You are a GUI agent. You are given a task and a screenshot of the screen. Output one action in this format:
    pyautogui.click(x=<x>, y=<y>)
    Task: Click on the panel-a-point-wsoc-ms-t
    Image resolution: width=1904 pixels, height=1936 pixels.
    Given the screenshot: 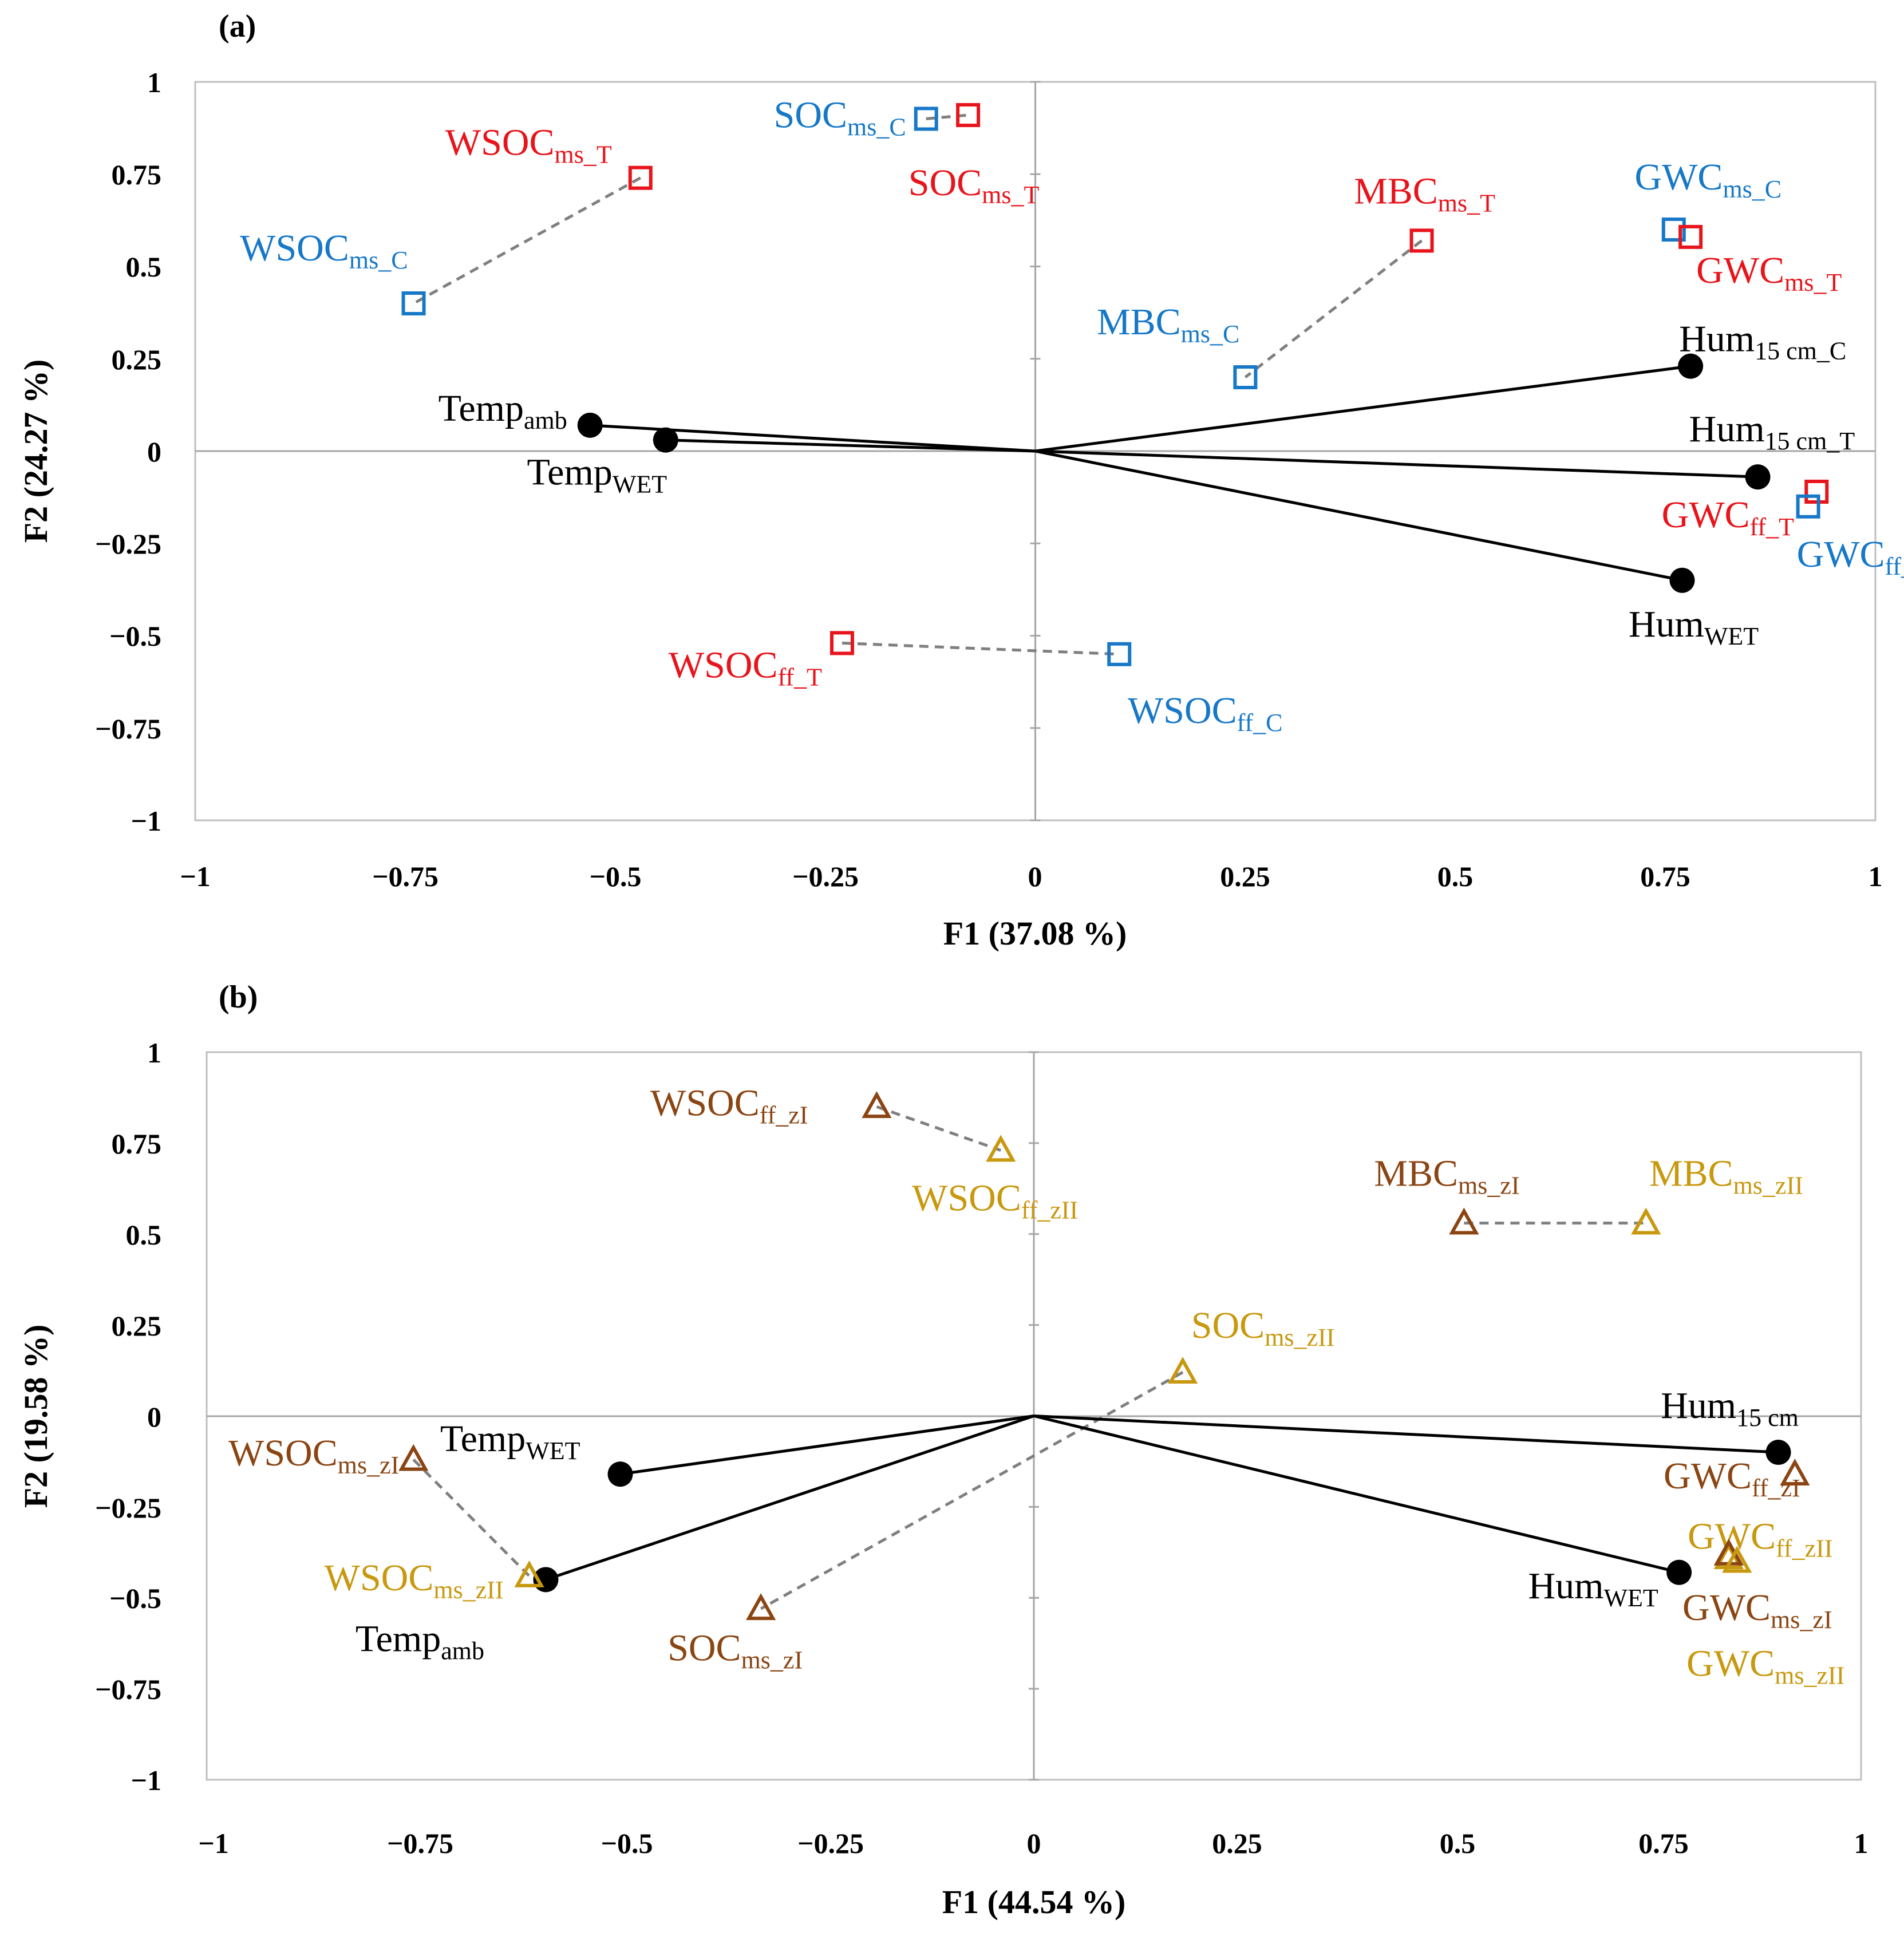 What is the action you would take?
    pyautogui.click(x=640, y=177)
    